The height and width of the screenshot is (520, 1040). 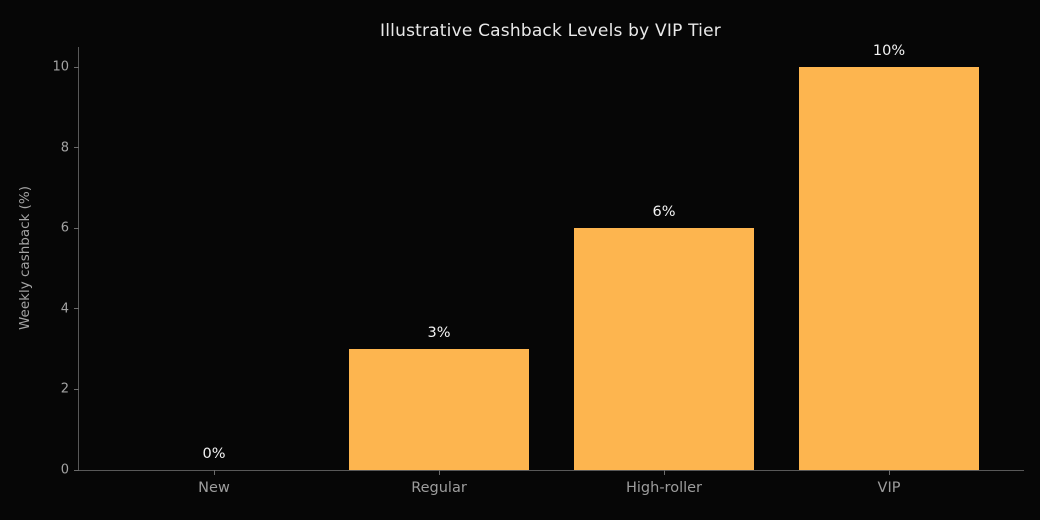 What do you see at coordinates (60, 67) in the screenshot?
I see `y-tick-label: 10` at bounding box center [60, 67].